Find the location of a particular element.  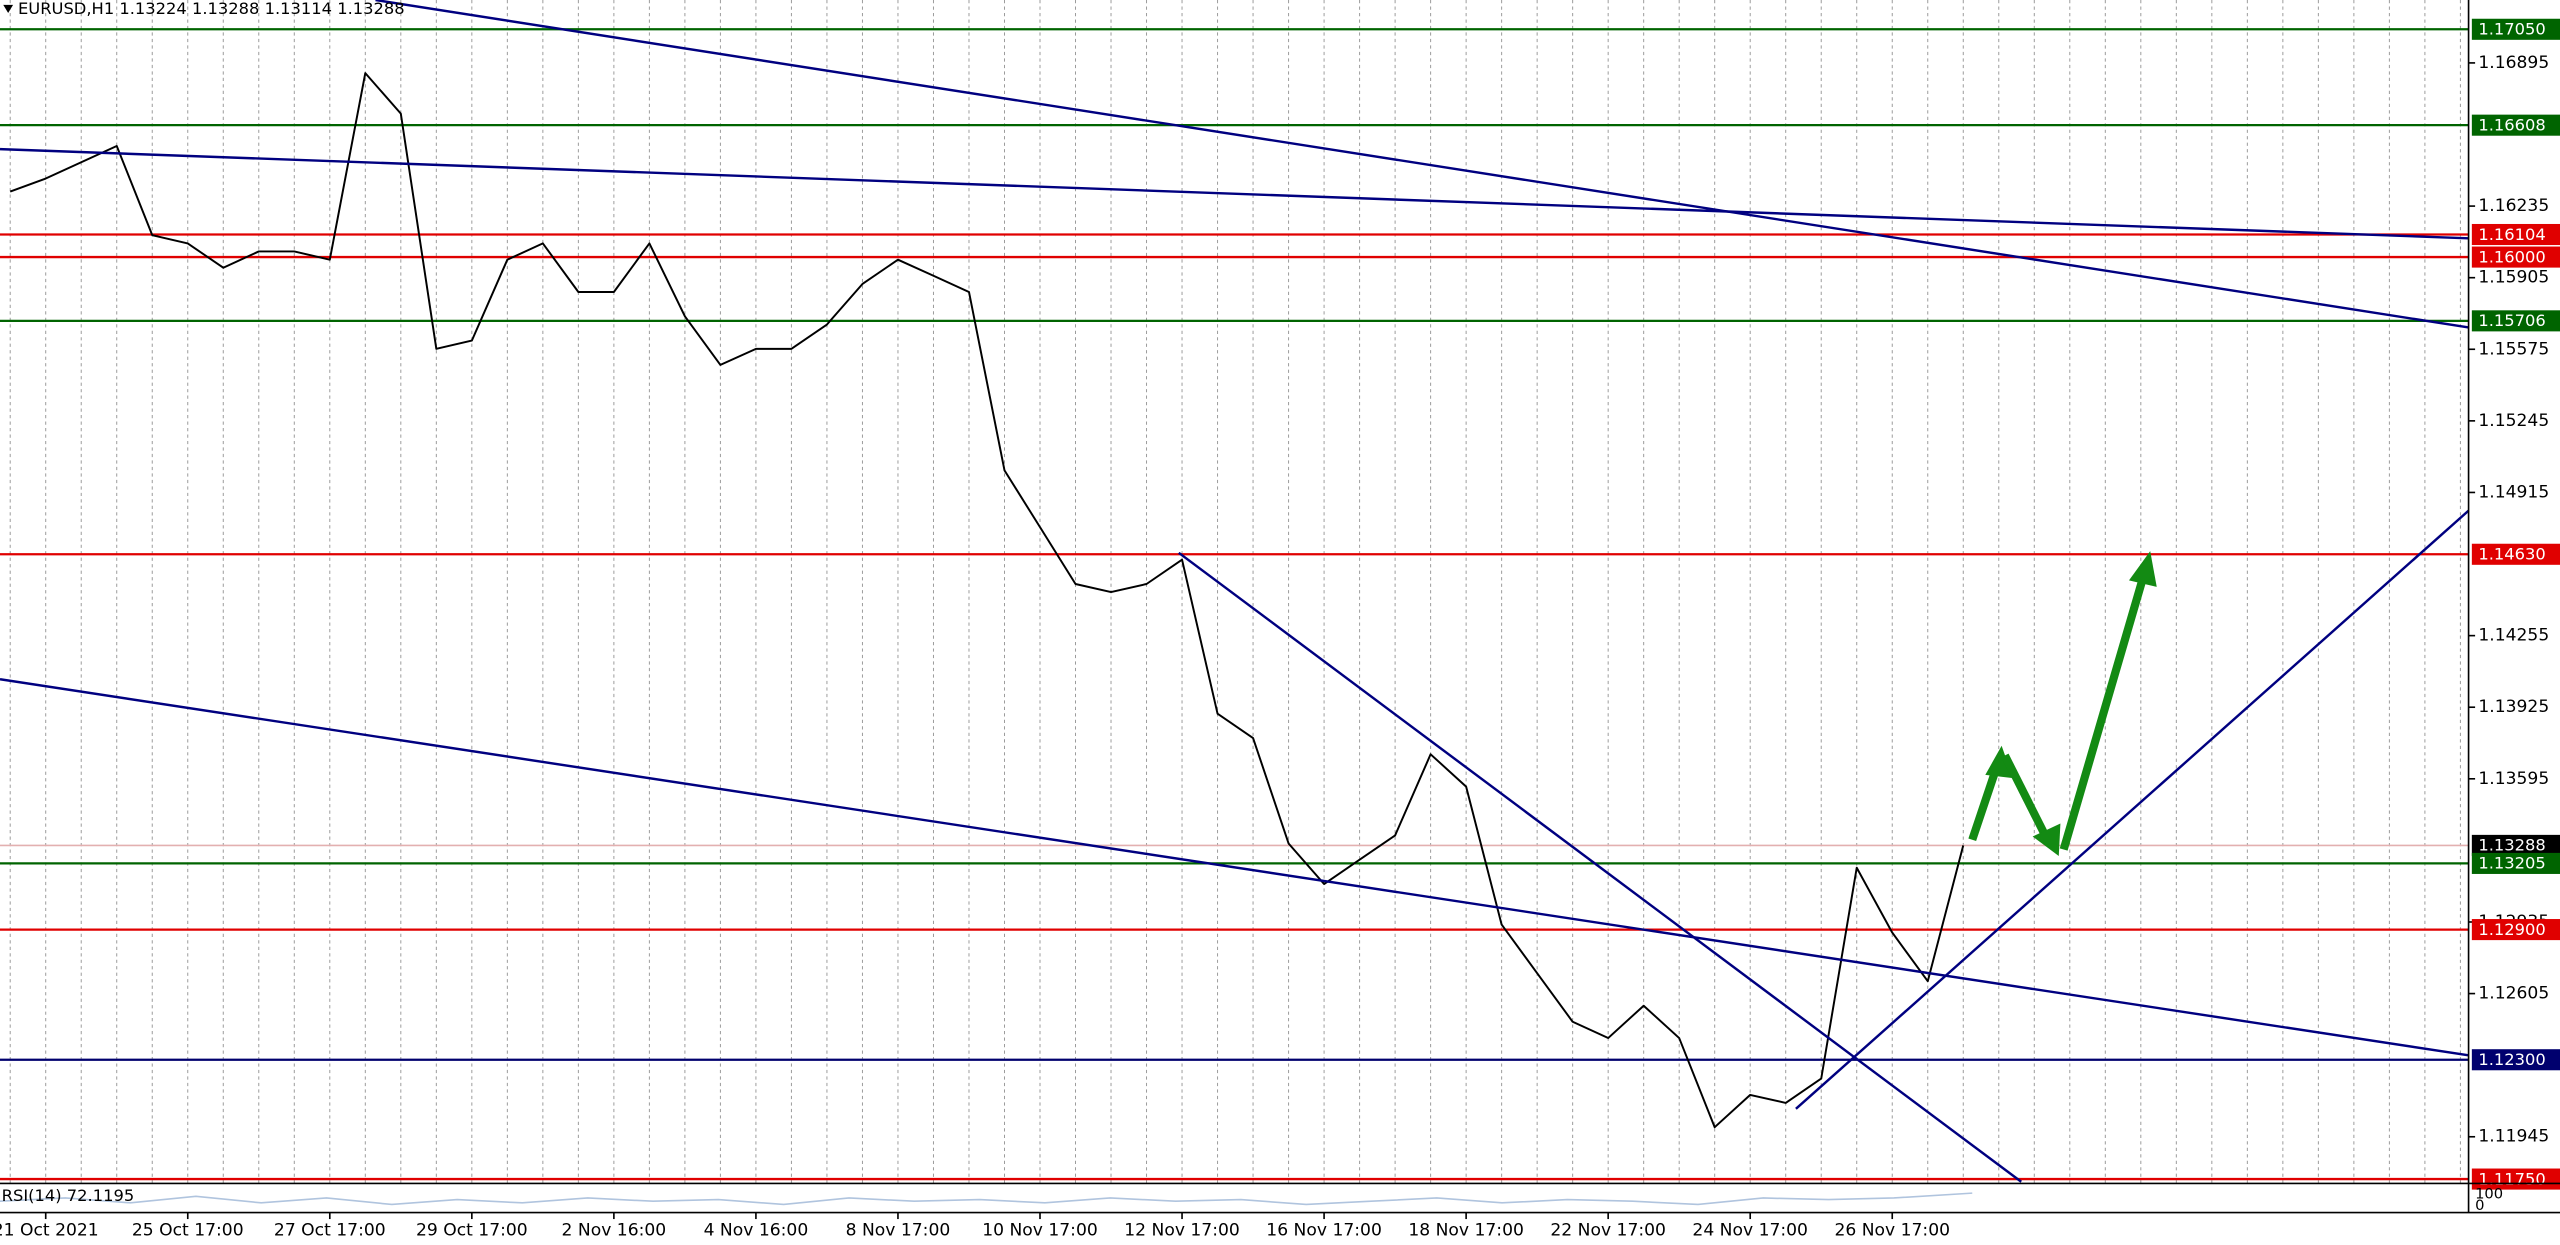

level-label: 1.15706 is located at coordinates (2511, 320).